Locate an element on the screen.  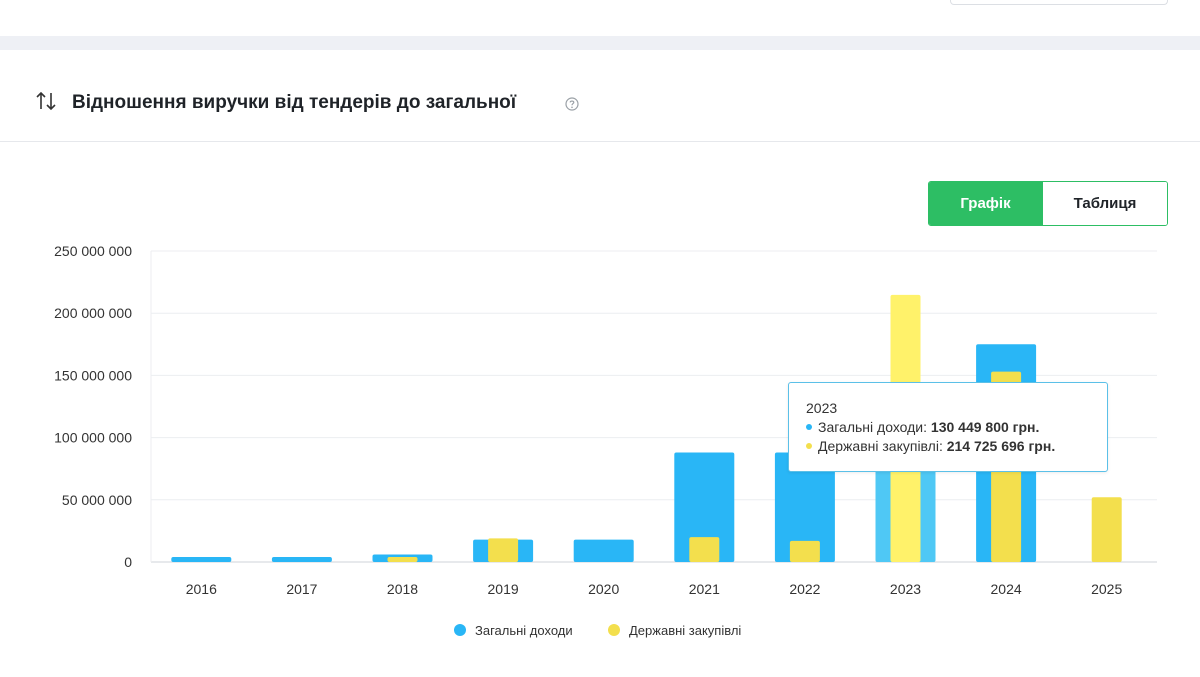
tooltip-year: 2023 is located at coordinates (822, 408).